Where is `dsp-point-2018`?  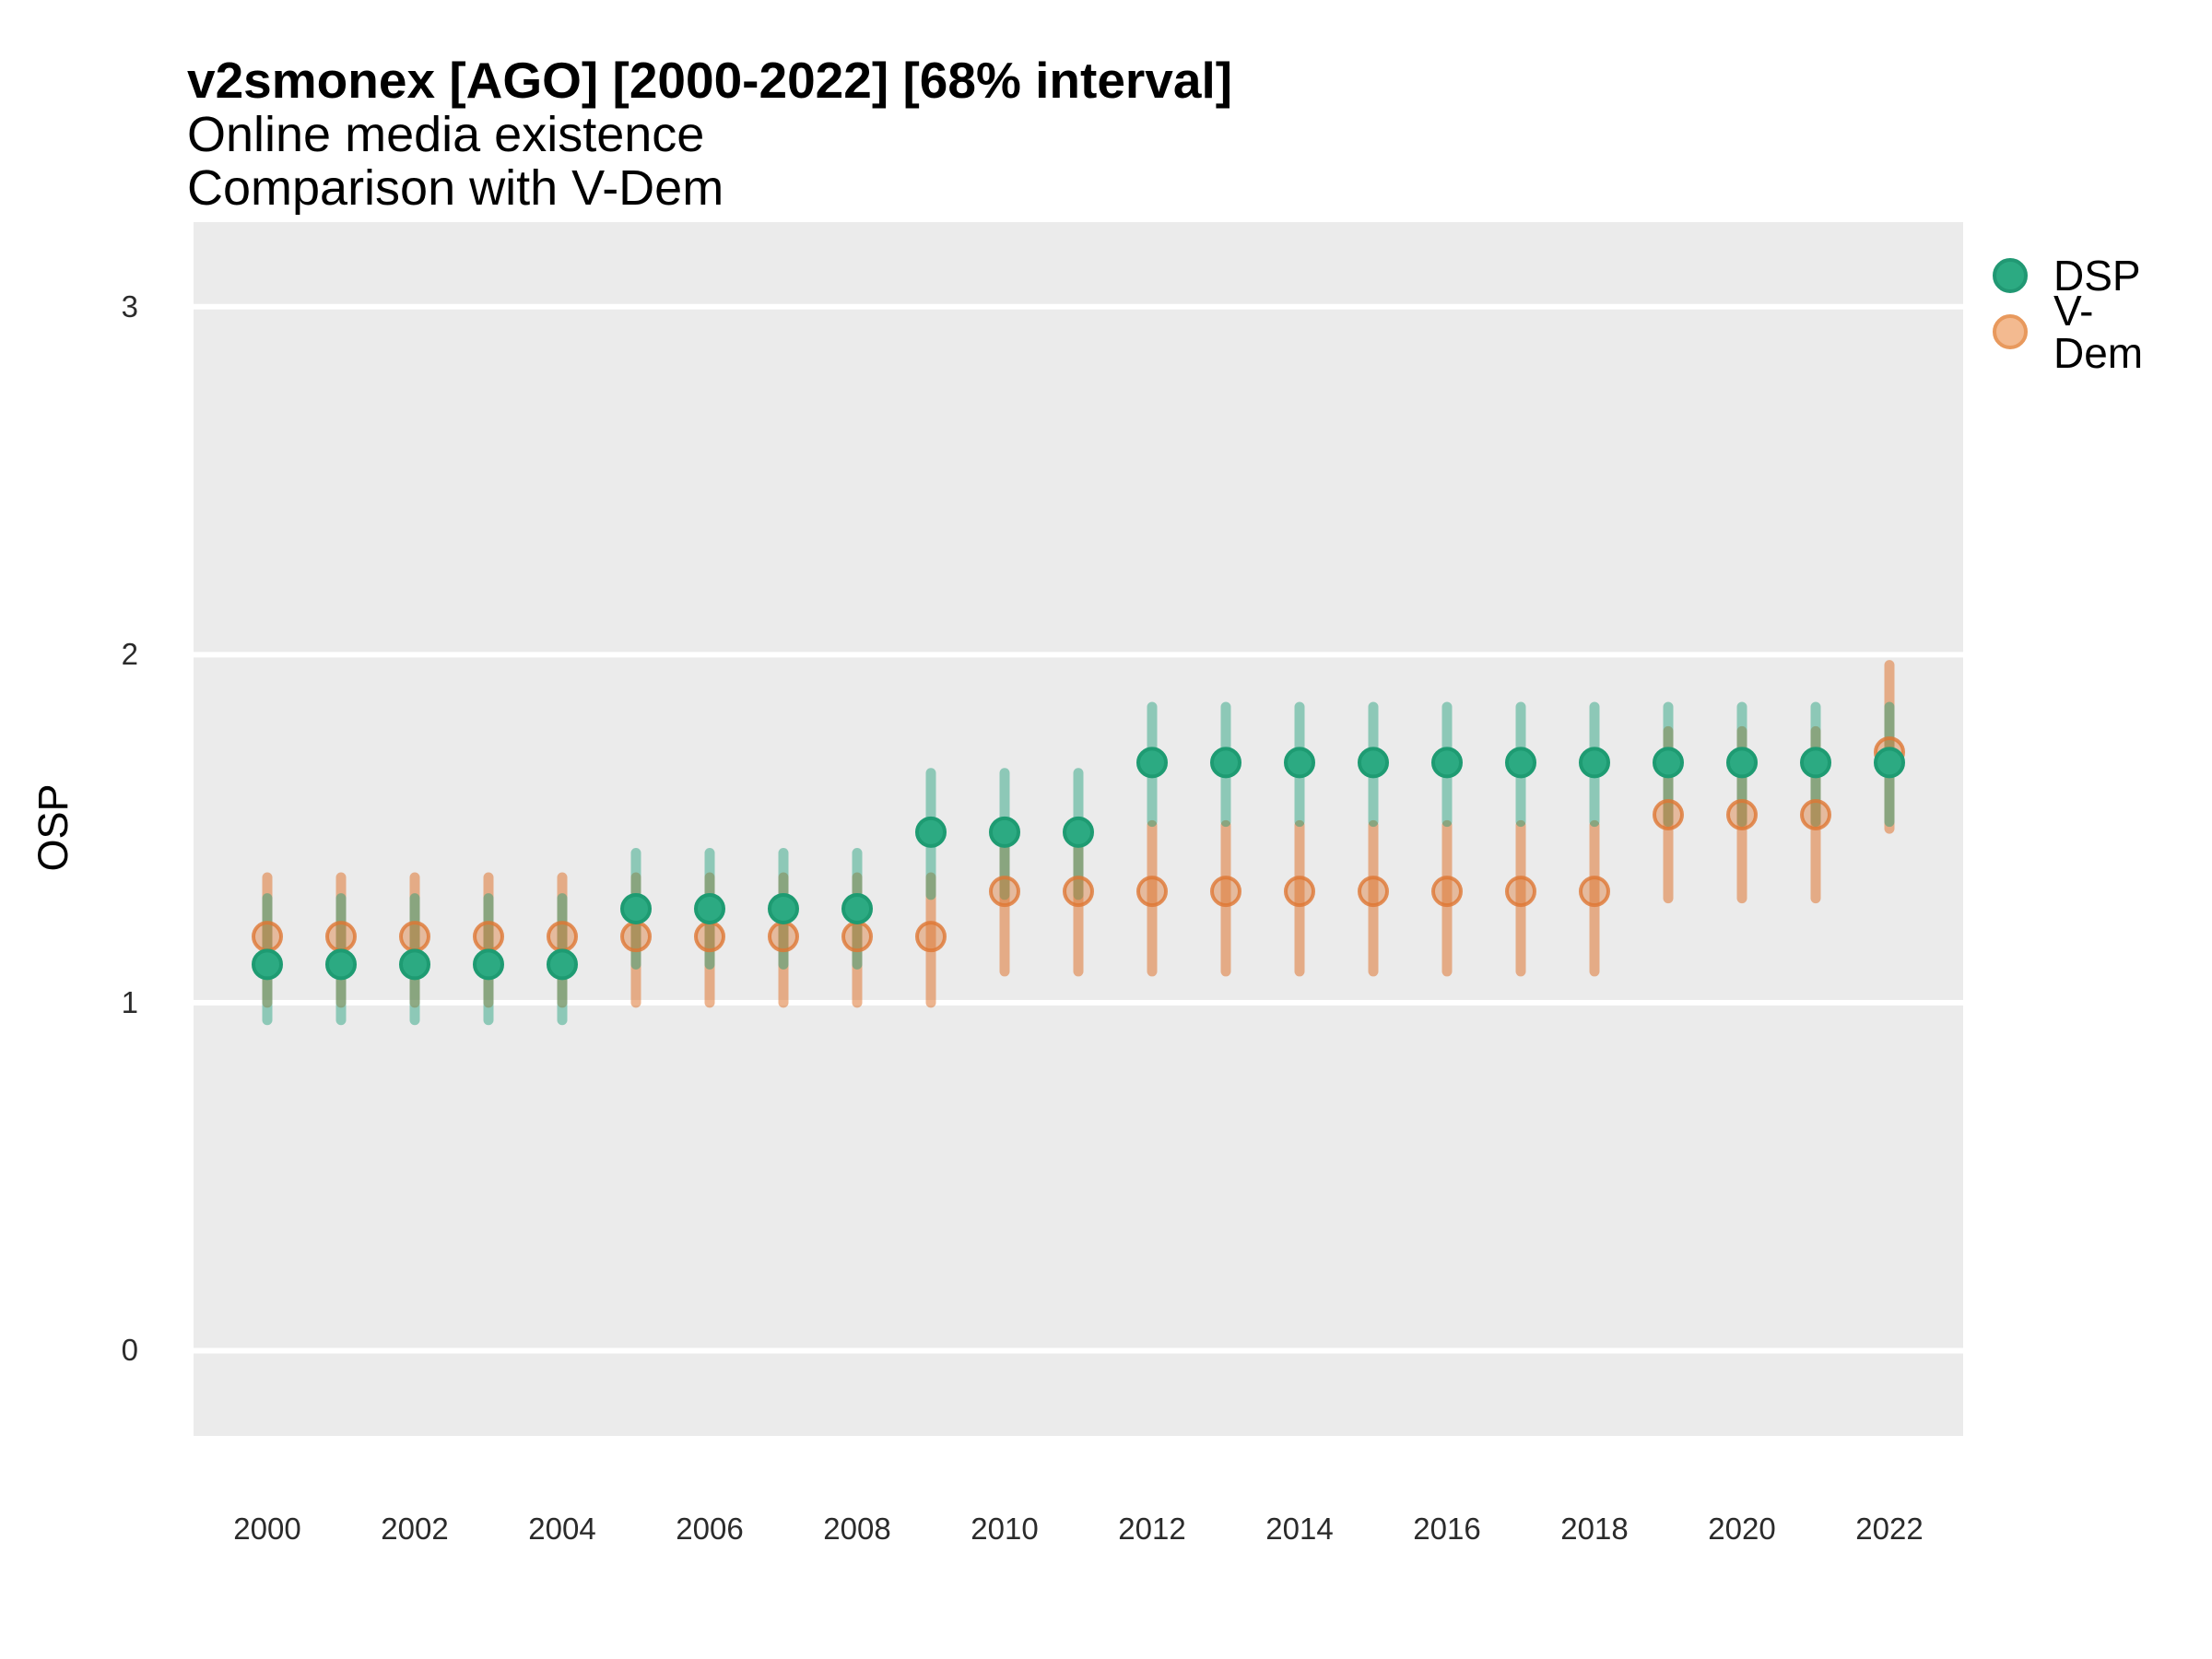
dsp-point-2018 is located at coordinates (1594, 763).